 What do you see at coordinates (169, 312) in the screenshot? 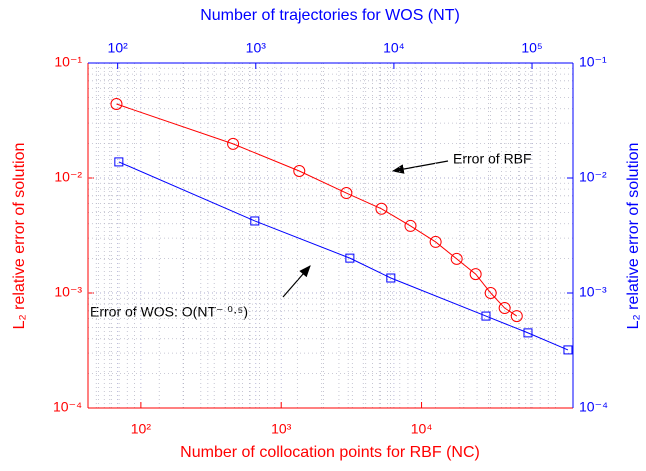
I see `annotation: Error of WOS: O(NT⁻ ⁰·⁵)` at bounding box center [169, 312].